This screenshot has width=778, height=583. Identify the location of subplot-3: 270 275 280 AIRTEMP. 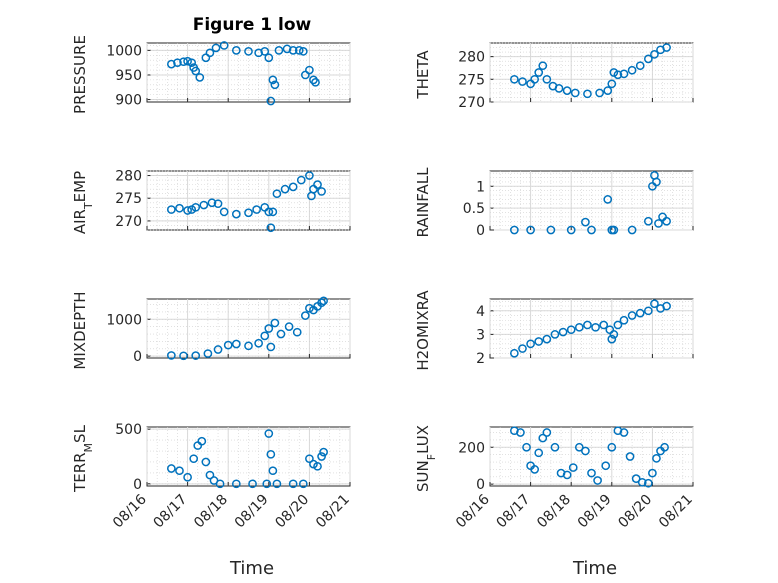
(211, 201).